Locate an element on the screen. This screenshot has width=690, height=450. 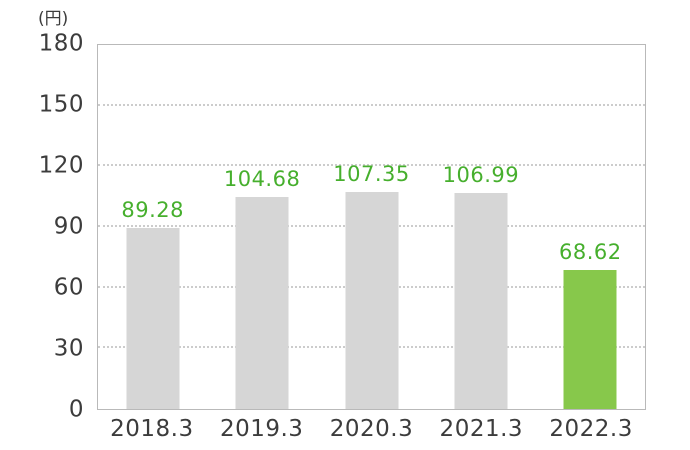
bar-2019.3 is located at coordinates (262, 303).